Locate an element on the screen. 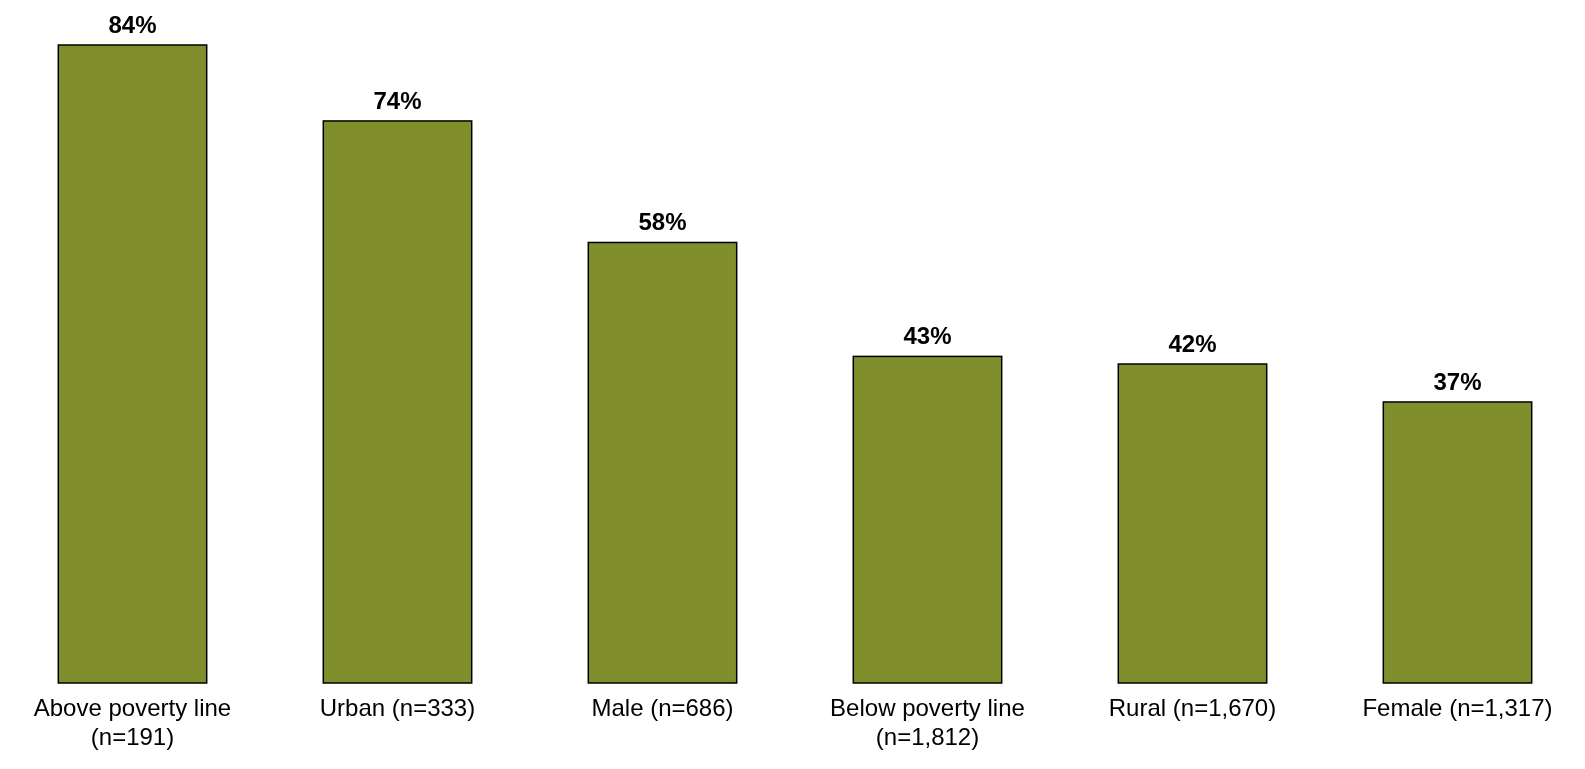 This screenshot has height=769, width=1585. data-label: 74% is located at coordinates (397, 100).